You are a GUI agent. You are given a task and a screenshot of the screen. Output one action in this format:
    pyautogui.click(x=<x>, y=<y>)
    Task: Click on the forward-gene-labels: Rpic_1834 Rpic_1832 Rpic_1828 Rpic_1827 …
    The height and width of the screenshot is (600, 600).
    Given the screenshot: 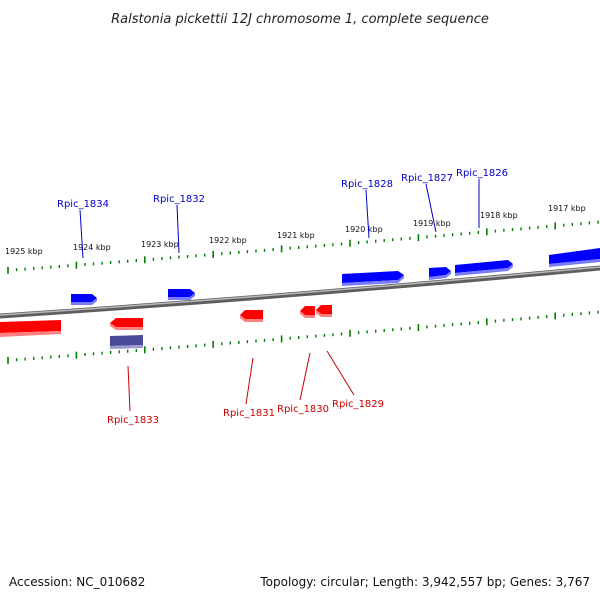 What is the action you would take?
    pyautogui.click(x=282, y=213)
    